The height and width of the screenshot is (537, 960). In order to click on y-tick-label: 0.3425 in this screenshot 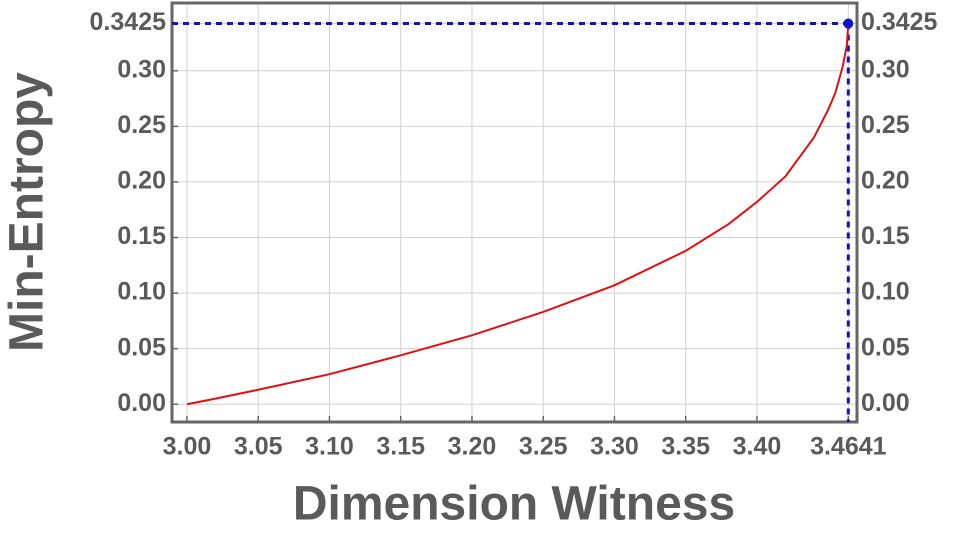, I will do `click(128, 22)`.